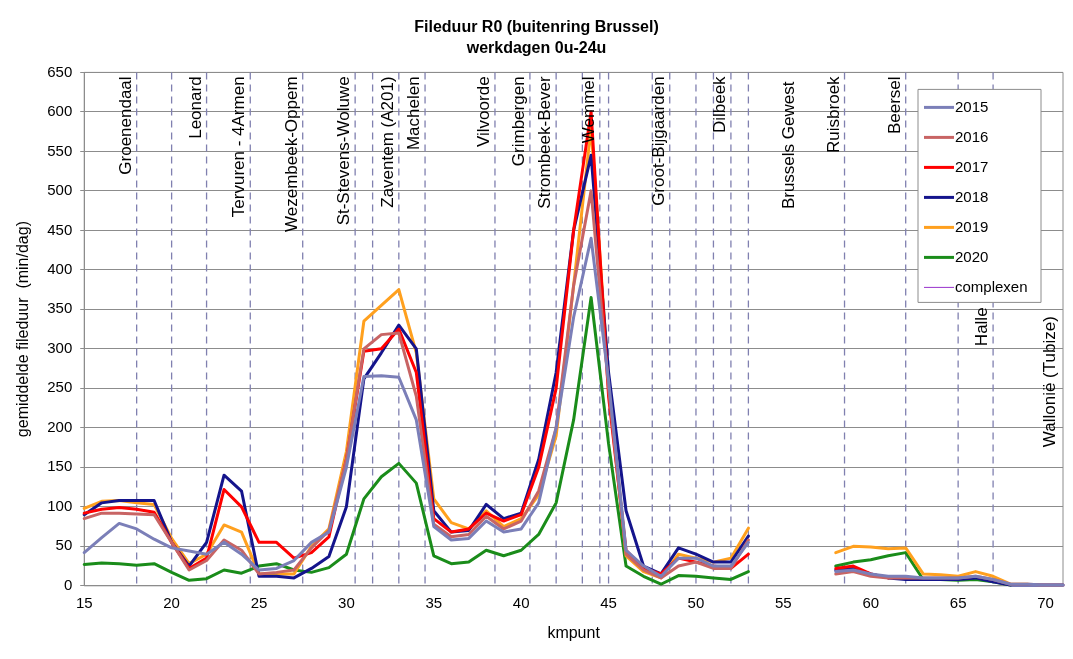 The image size is (1073, 659). Describe the element at coordinates (972, 196) in the screenshot. I see `legend-label: 2018` at that location.